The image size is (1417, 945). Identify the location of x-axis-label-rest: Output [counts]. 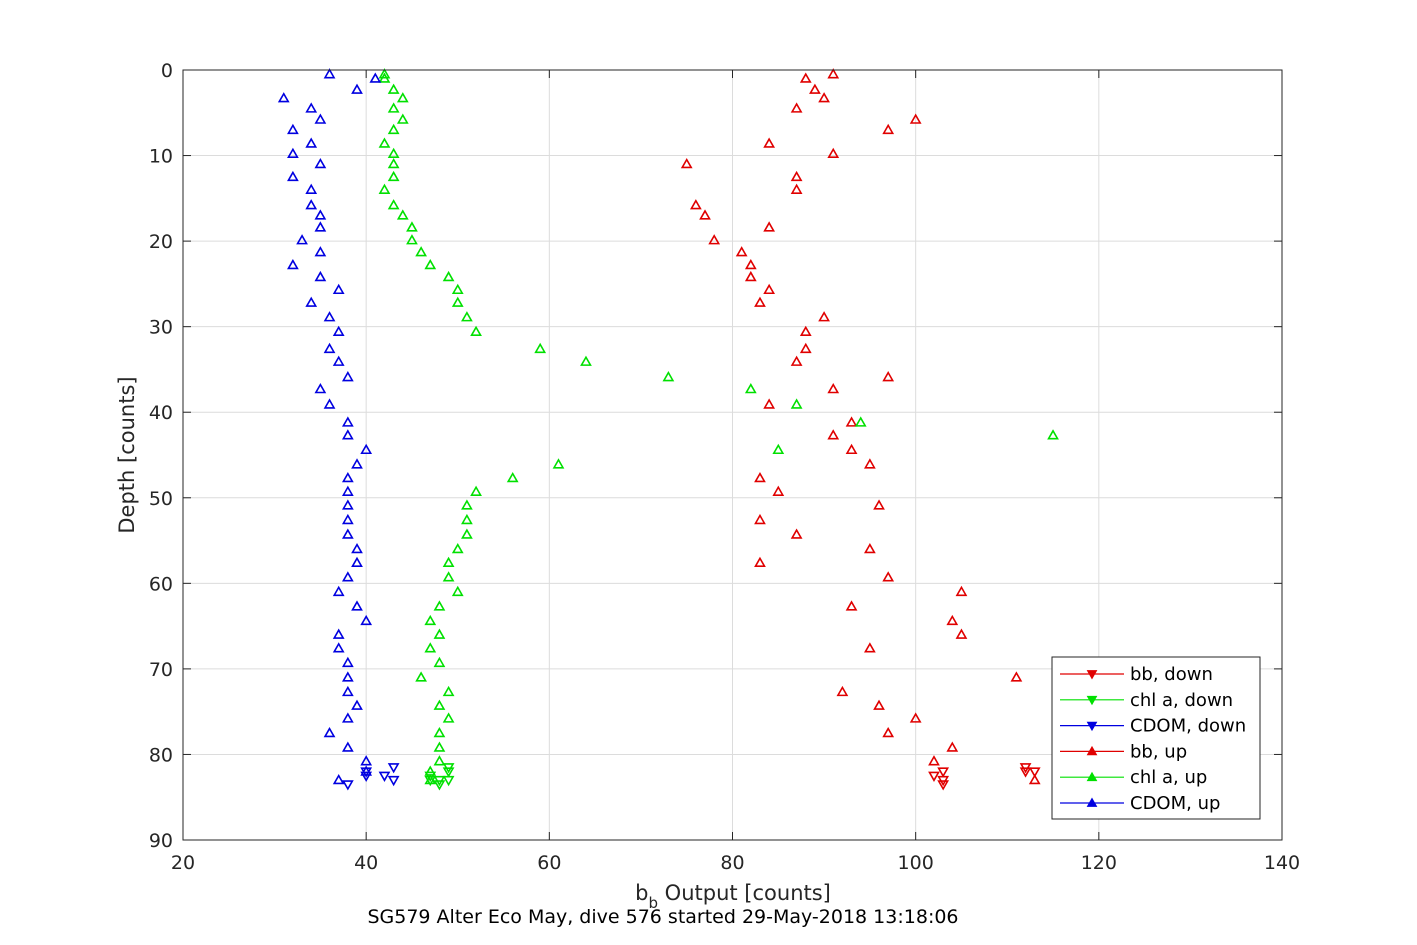
(744, 893).